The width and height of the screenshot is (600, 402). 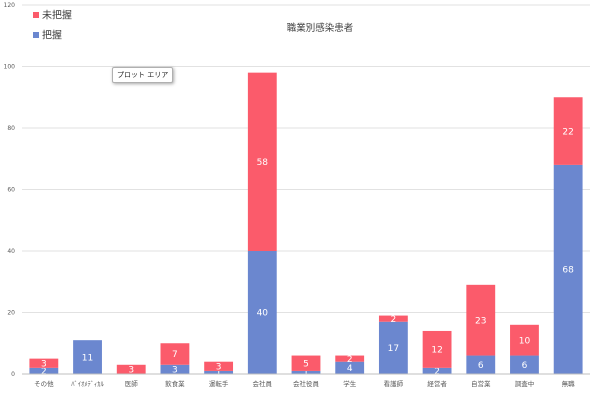 I want to click on data-label: 5, so click(x=306, y=364).